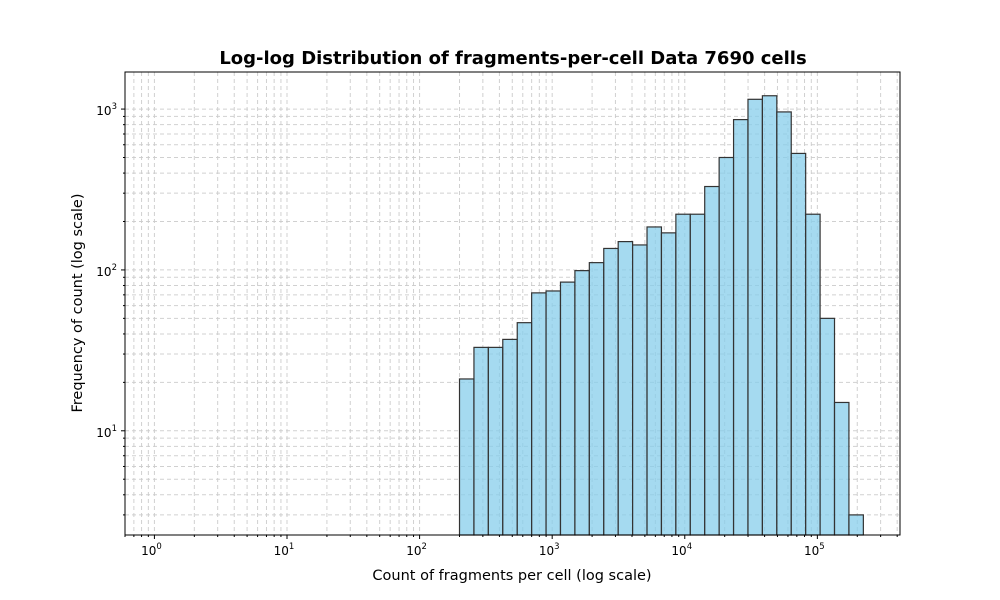 The width and height of the screenshot is (1000, 600). I want to click on x-tick-exponent: 3, so click(556, 547).